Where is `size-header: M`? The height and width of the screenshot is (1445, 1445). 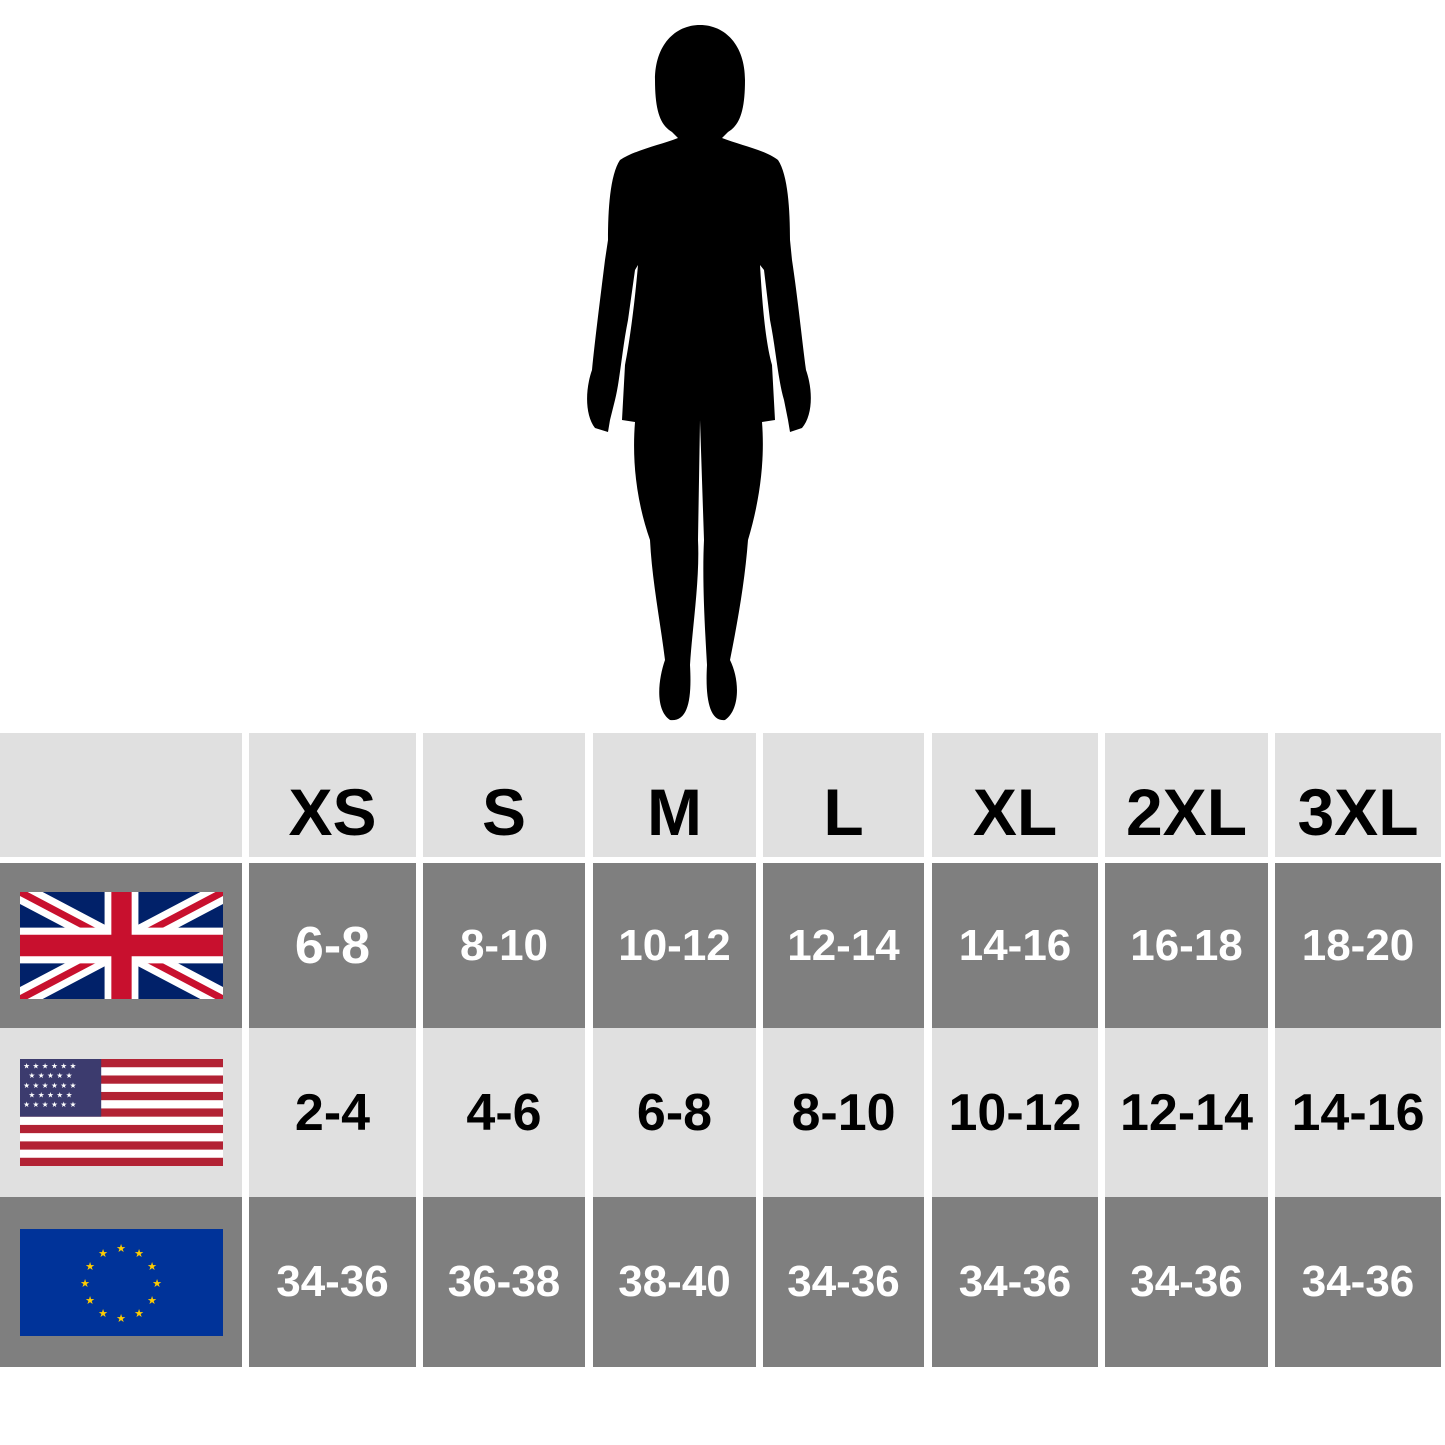 size-header: M is located at coordinates (674, 795).